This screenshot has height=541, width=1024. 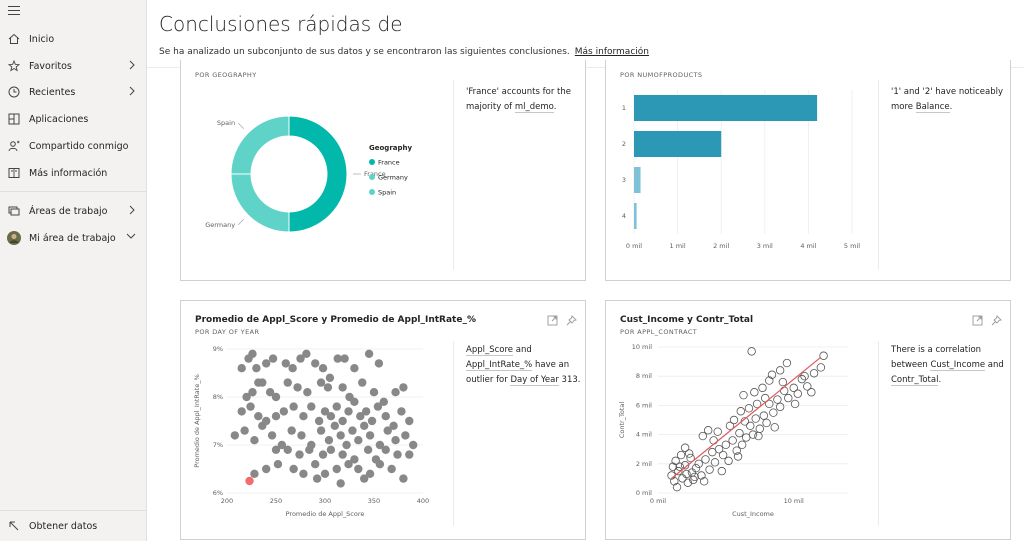 I want to click on hamburger-icon, so click(x=14, y=11).